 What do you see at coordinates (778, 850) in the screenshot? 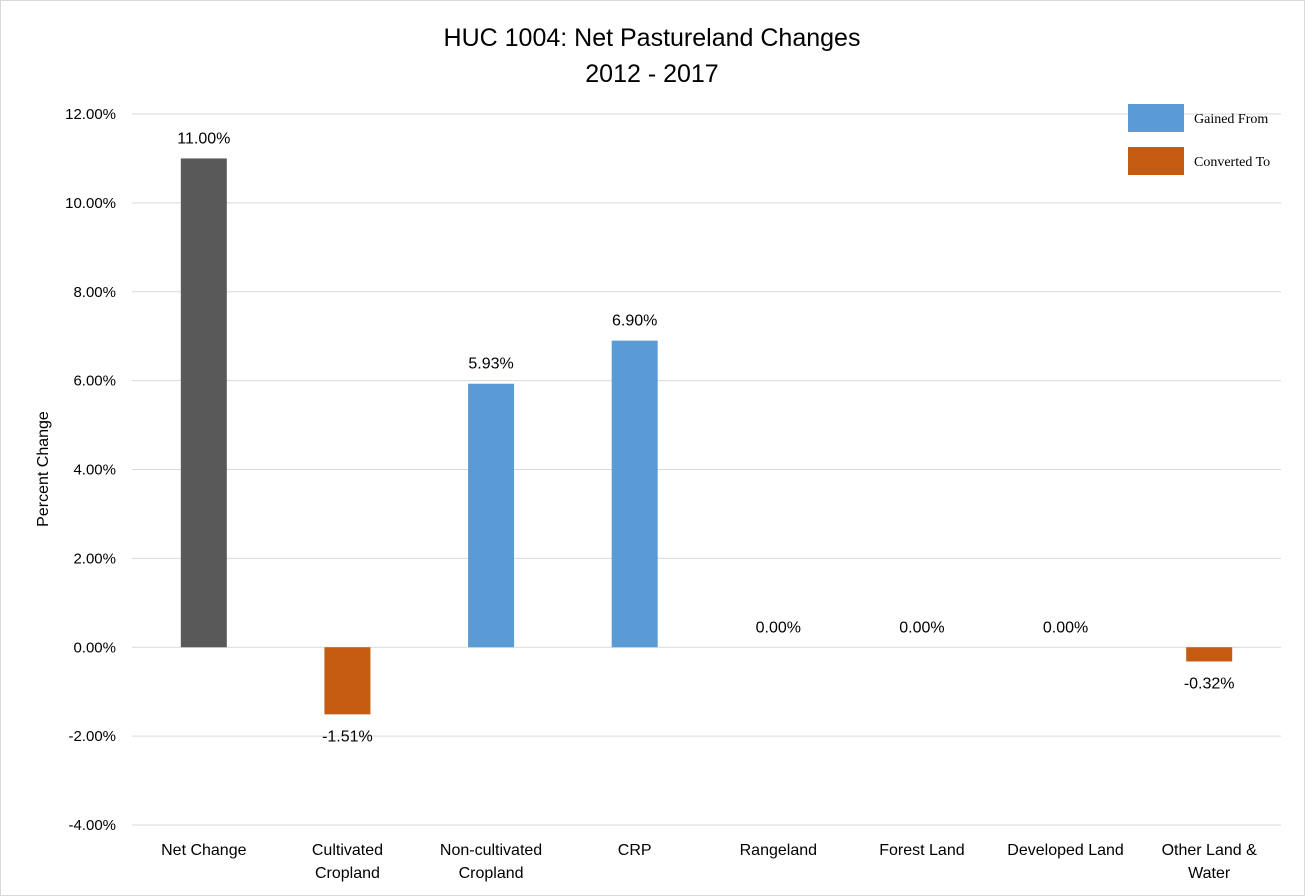
I see `category-label-4: Rangeland` at bounding box center [778, 850].